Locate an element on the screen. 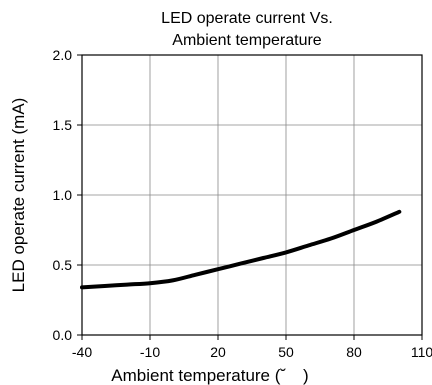 The height and width of the screenshot is (385, 432). y-axis-ticks: 0.0 0.5 1.0 1.5 2.0 is located at coordinates (67, 195).